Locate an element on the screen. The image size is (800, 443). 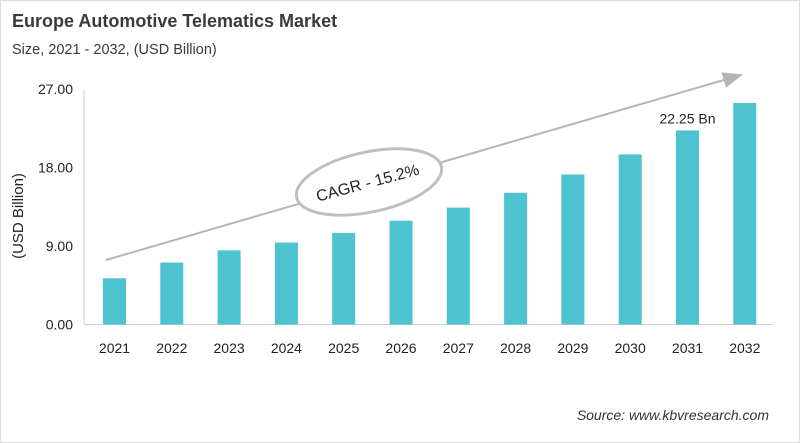
x-tick-label: 2028 is located at coordinates (515, 348).